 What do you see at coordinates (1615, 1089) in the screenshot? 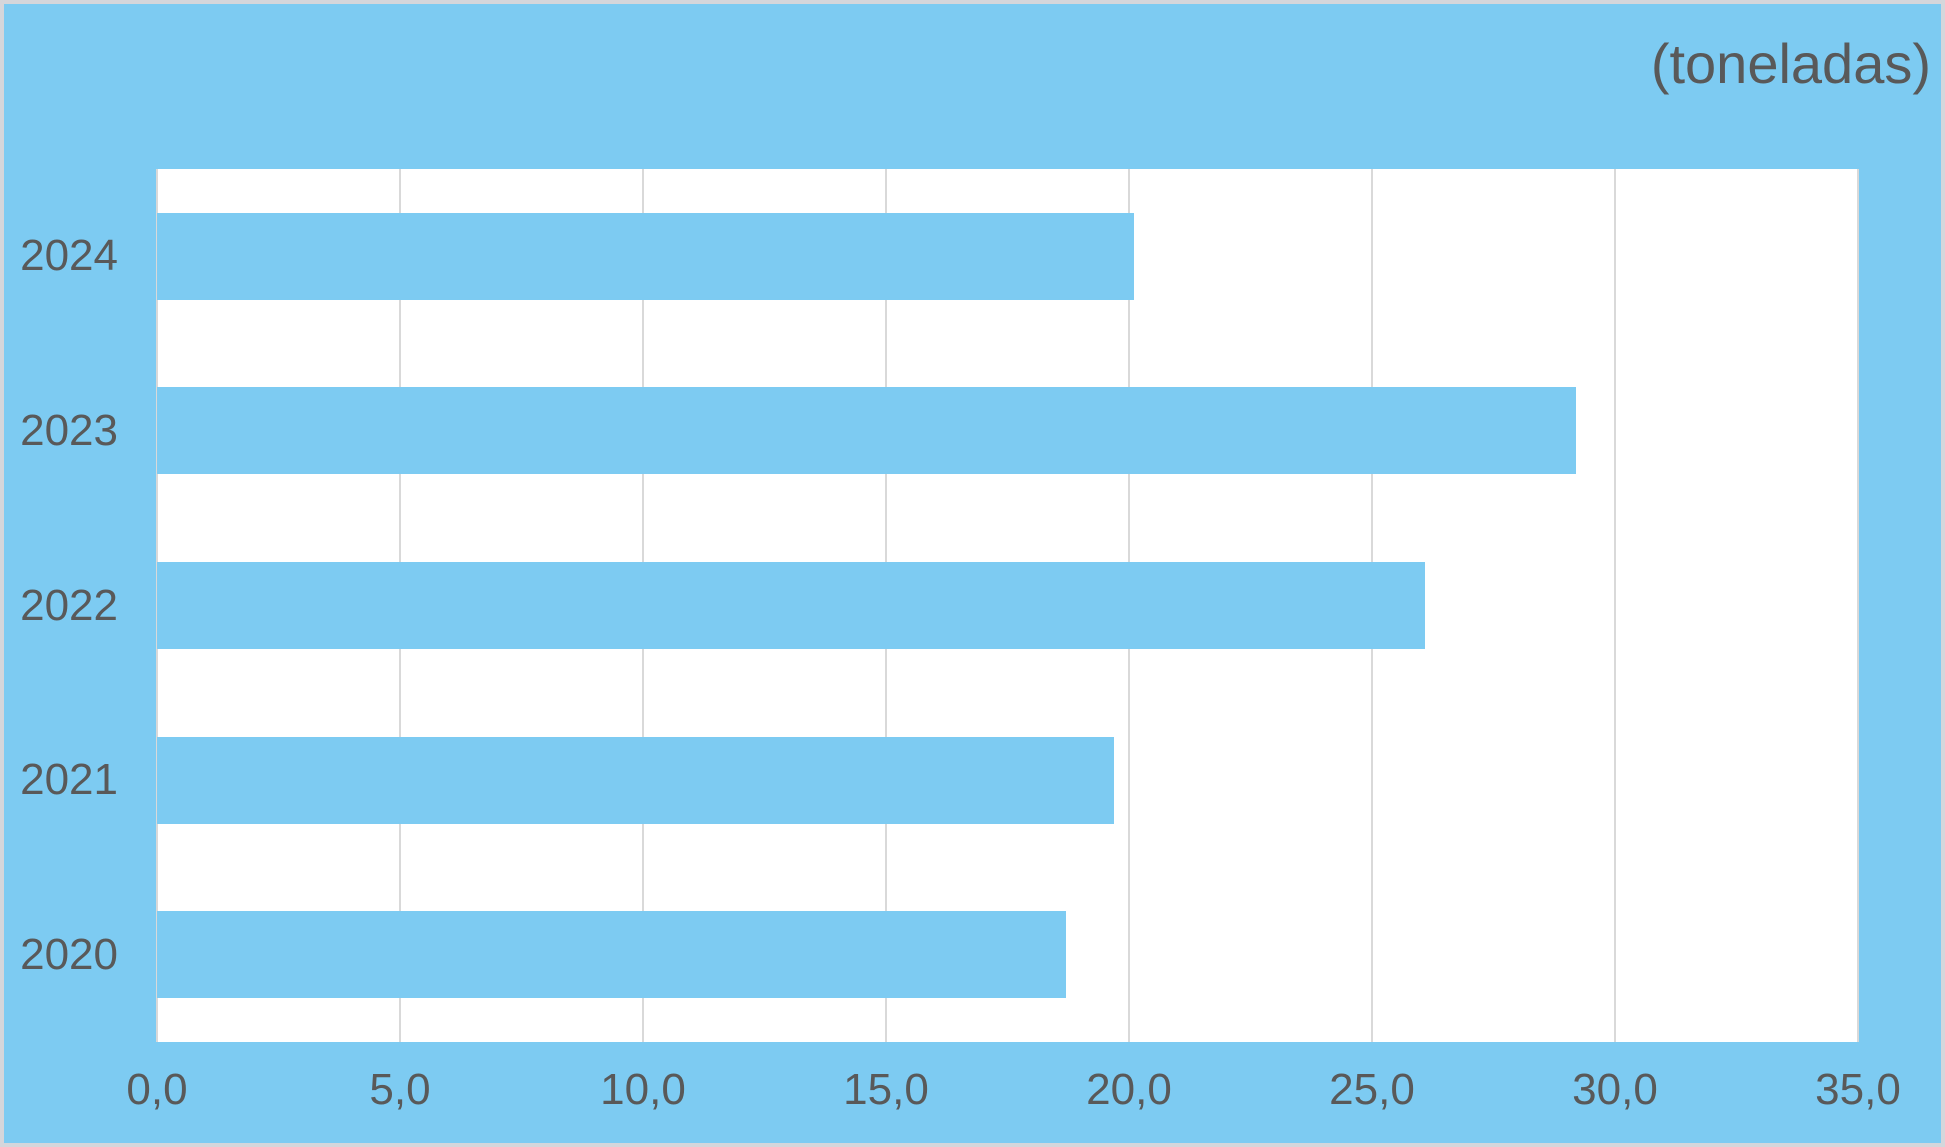
I see `x-axis-label-30: 30,0` at bounding box center [1615, 1089].